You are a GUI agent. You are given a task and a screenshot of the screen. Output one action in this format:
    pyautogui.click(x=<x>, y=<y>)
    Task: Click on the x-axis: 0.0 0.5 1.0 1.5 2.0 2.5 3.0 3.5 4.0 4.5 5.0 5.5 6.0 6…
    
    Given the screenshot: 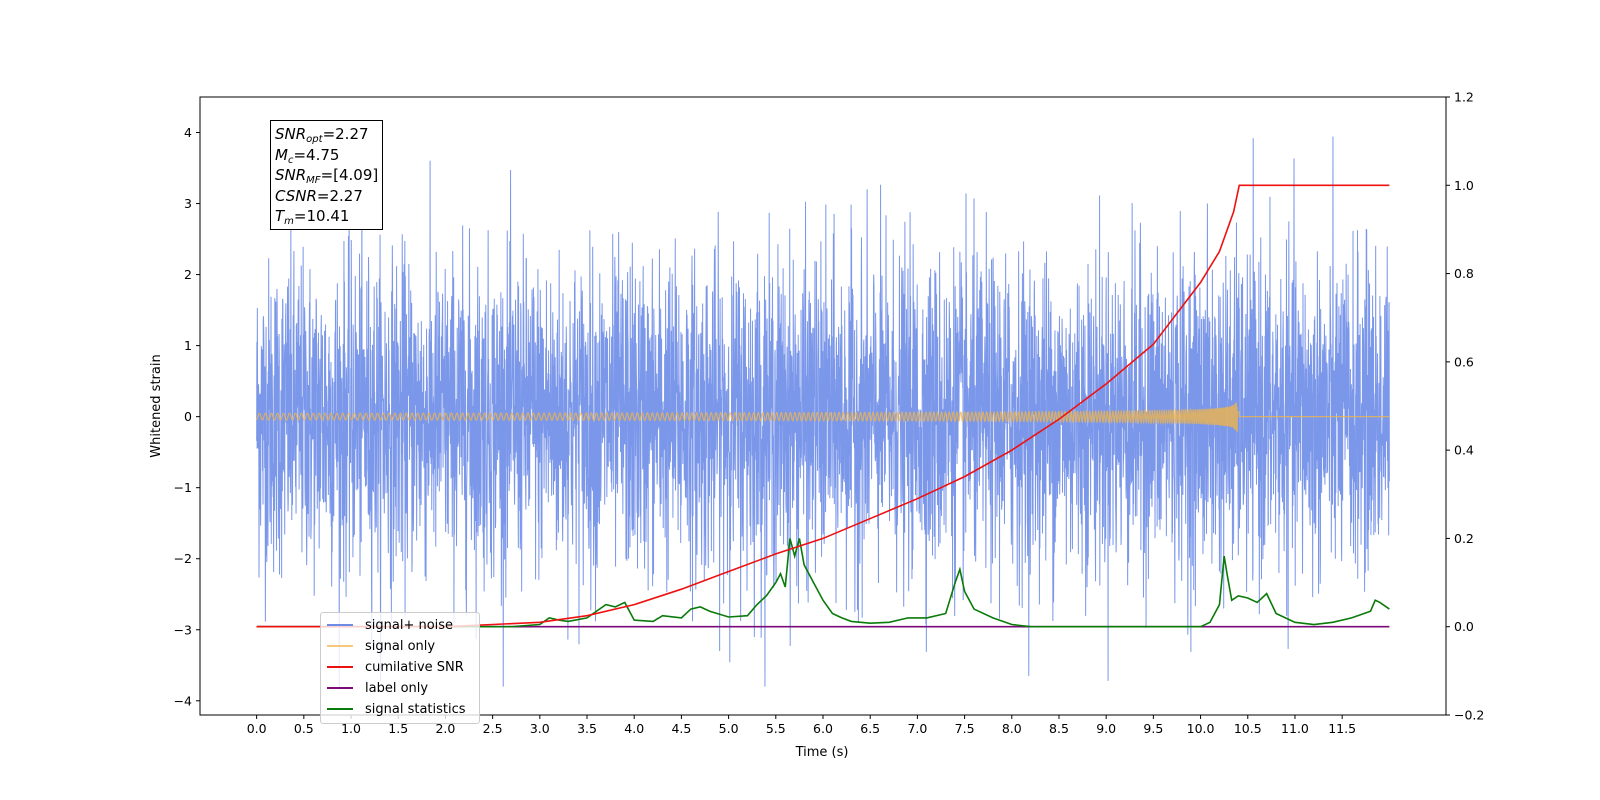 What is the action you would take?
    pyautogui.click(x=801, y=725)
    